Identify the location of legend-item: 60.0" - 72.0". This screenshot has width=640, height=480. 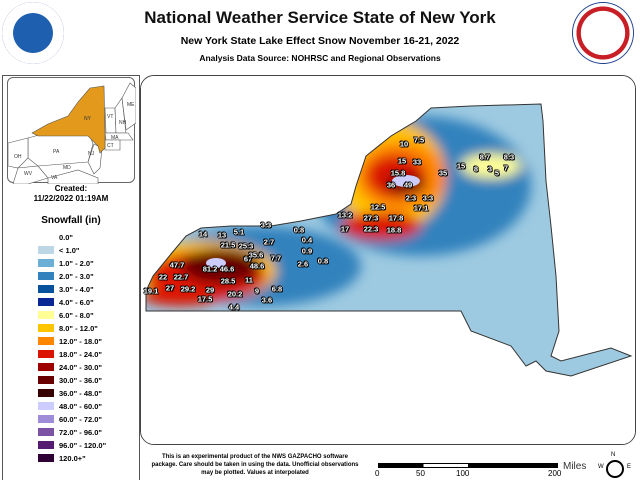
(70, 419).